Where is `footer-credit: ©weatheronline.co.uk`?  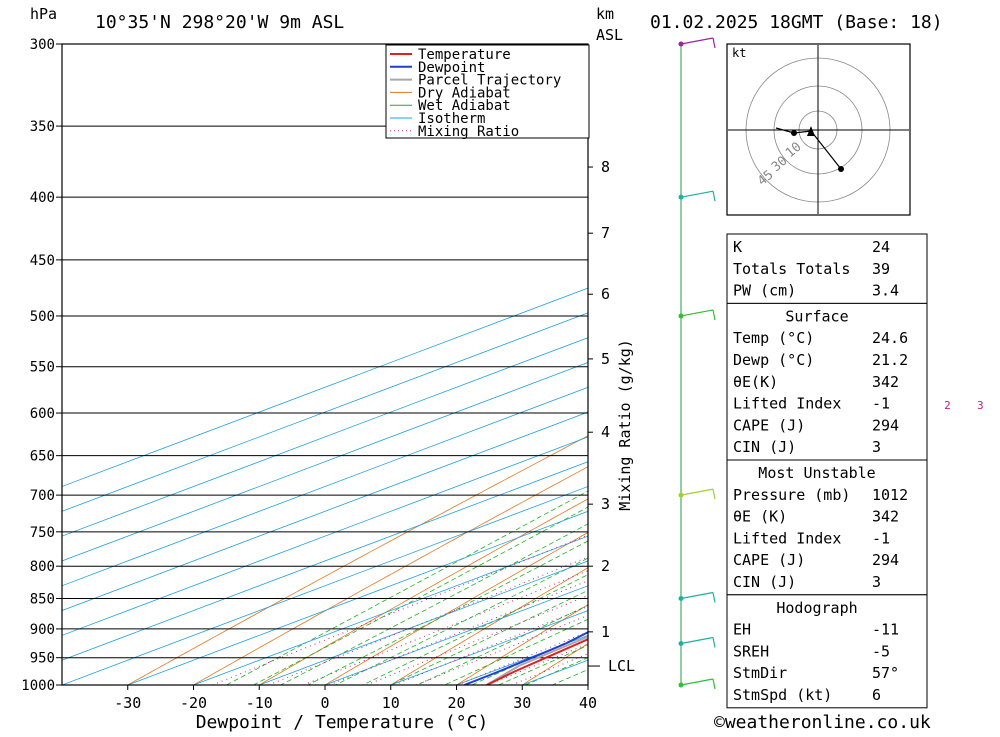 footer-credit: ©weatheronline.co.uk is located at coordinates (822, 722).